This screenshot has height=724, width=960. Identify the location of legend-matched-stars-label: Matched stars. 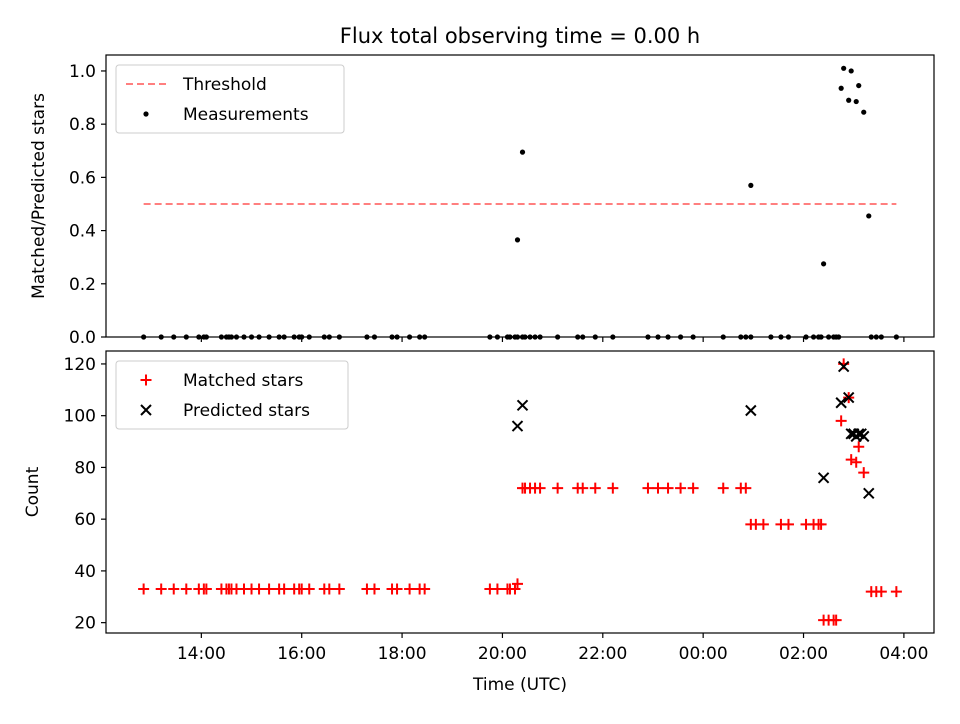
(243, 381).